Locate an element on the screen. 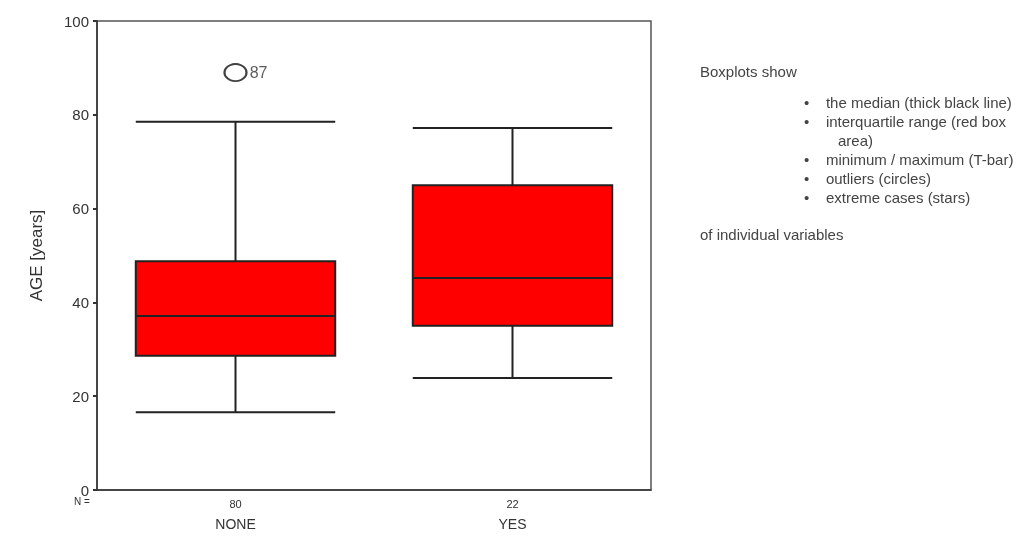 The height and width of the screenshot is (546, 1023). x-tick-label: NONE is located at coordinates (235, 524).